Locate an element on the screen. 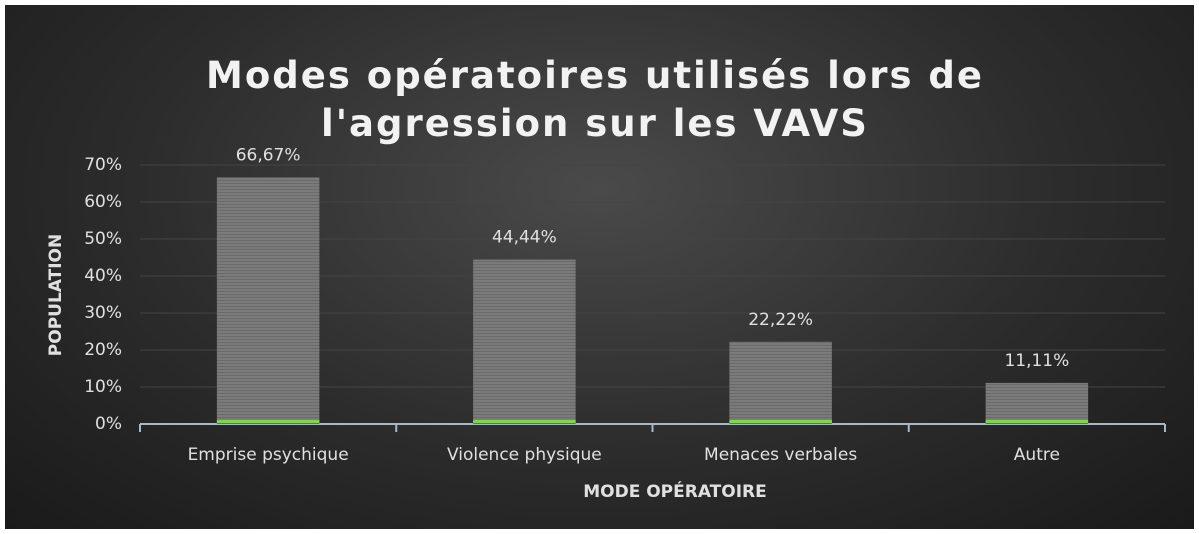 The width and height of the screenshot is (1199, 534). y-axis-label: POPULATION is located at coordinates (56, 295).